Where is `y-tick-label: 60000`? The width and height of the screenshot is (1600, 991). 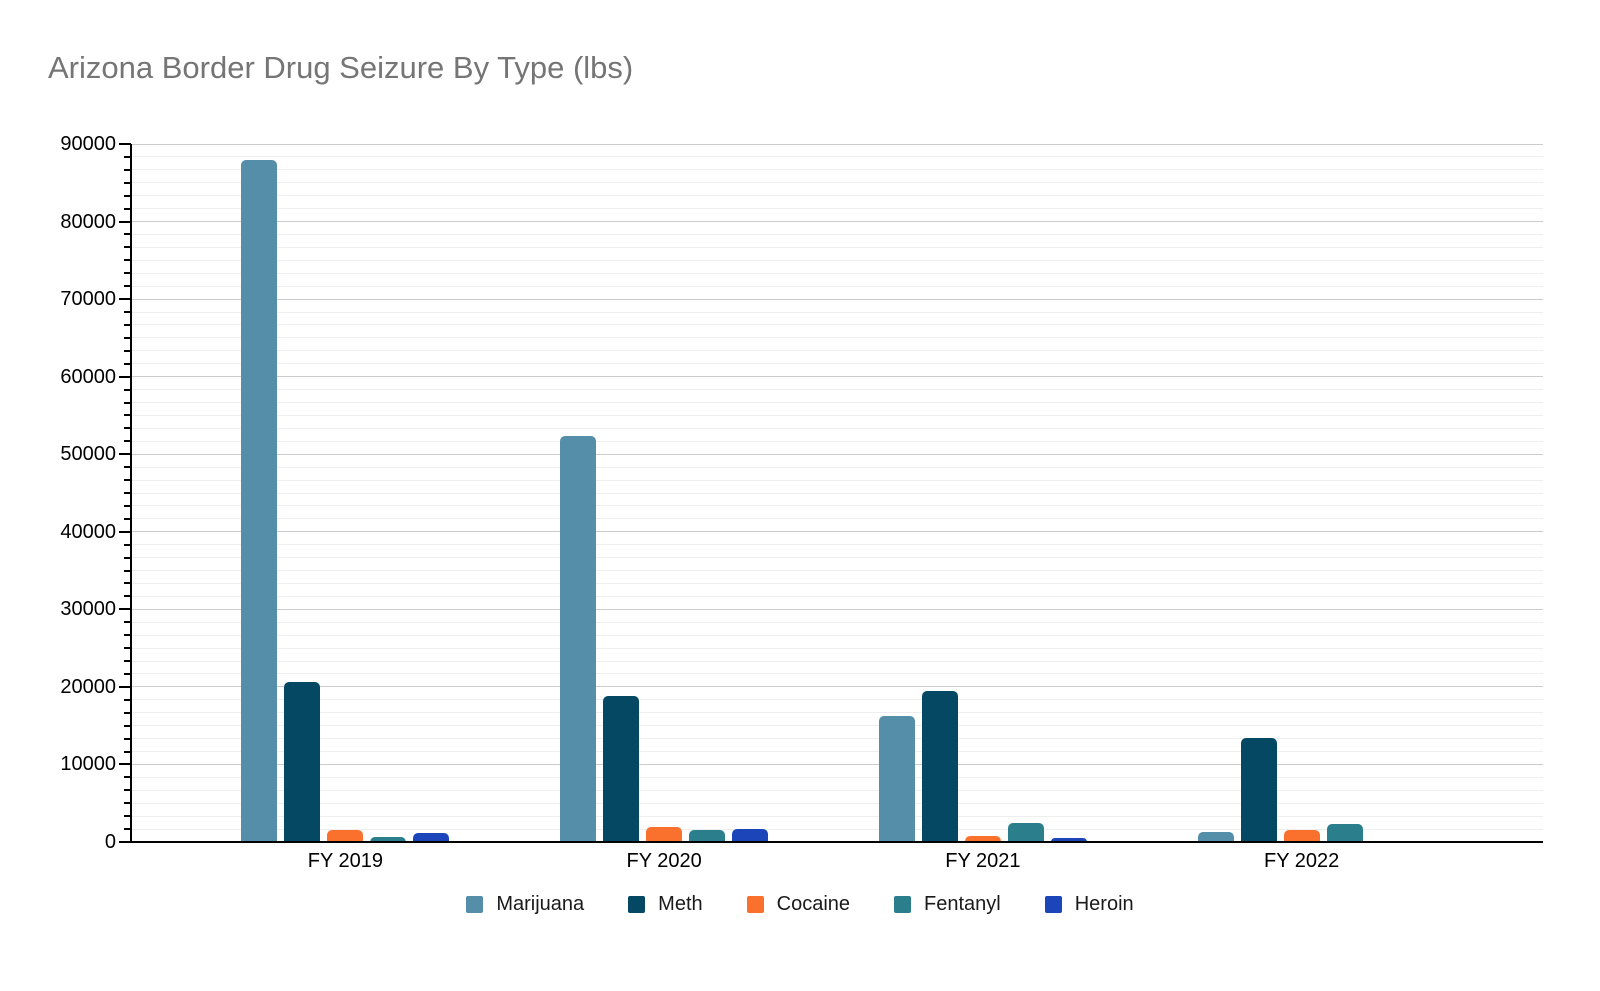 y-tick-label: 60000 is located at coordinates (88, 376).